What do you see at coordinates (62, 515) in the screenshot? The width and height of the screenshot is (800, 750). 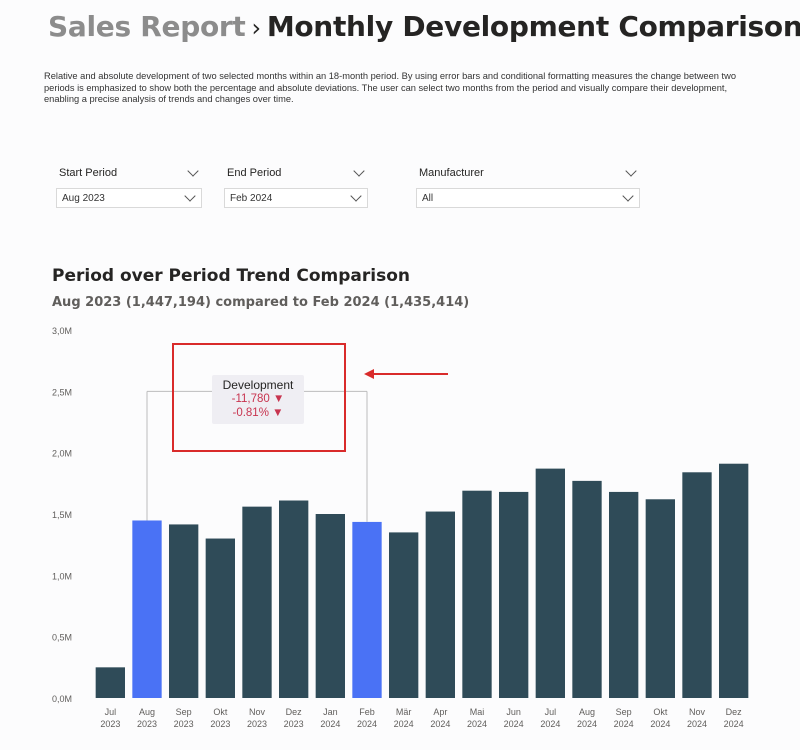 I see `y-tick-label: 1,5M` at bounding box center [62, 515].